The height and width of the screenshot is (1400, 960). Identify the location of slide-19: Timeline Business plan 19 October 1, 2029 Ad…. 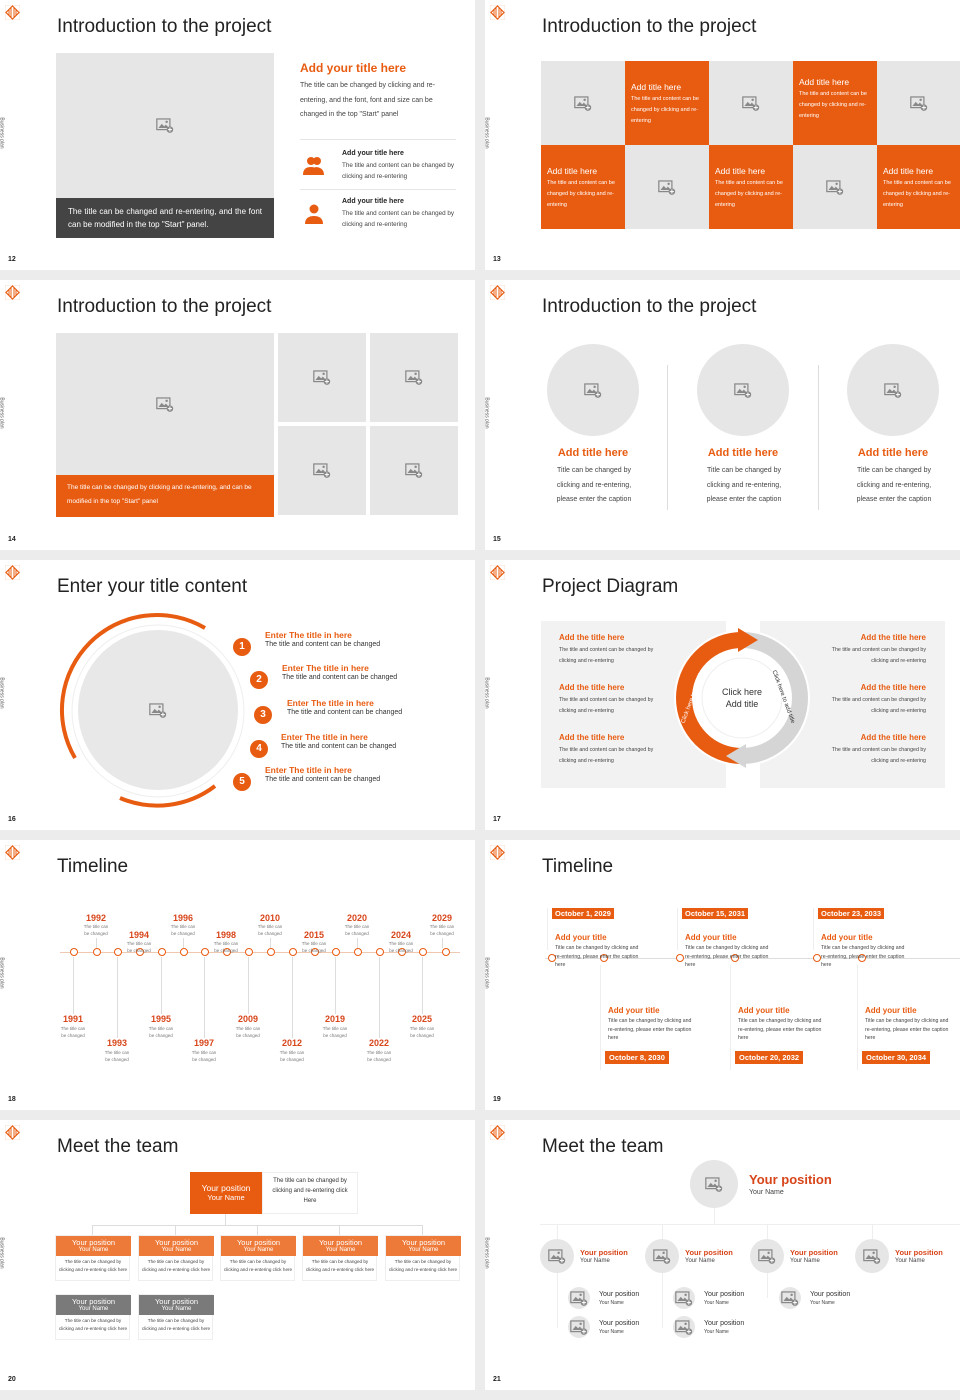
(722, 975).